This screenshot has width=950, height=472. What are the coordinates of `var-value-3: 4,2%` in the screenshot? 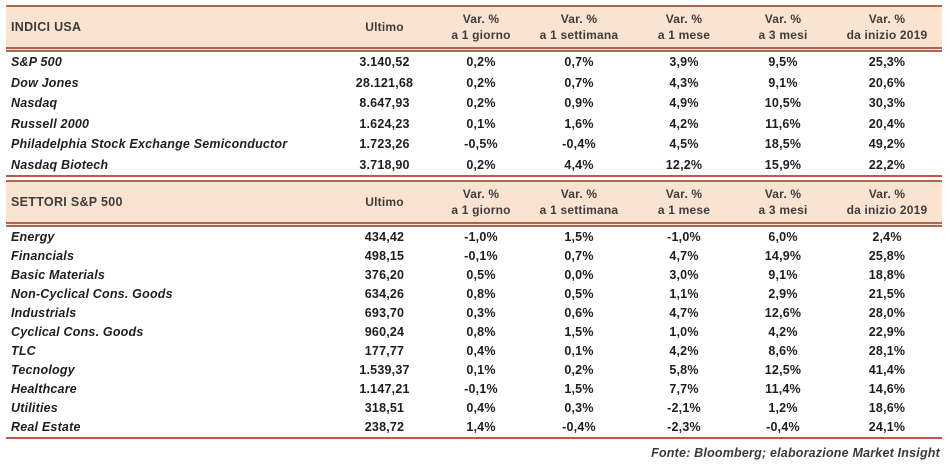 It's located at (783, 332).